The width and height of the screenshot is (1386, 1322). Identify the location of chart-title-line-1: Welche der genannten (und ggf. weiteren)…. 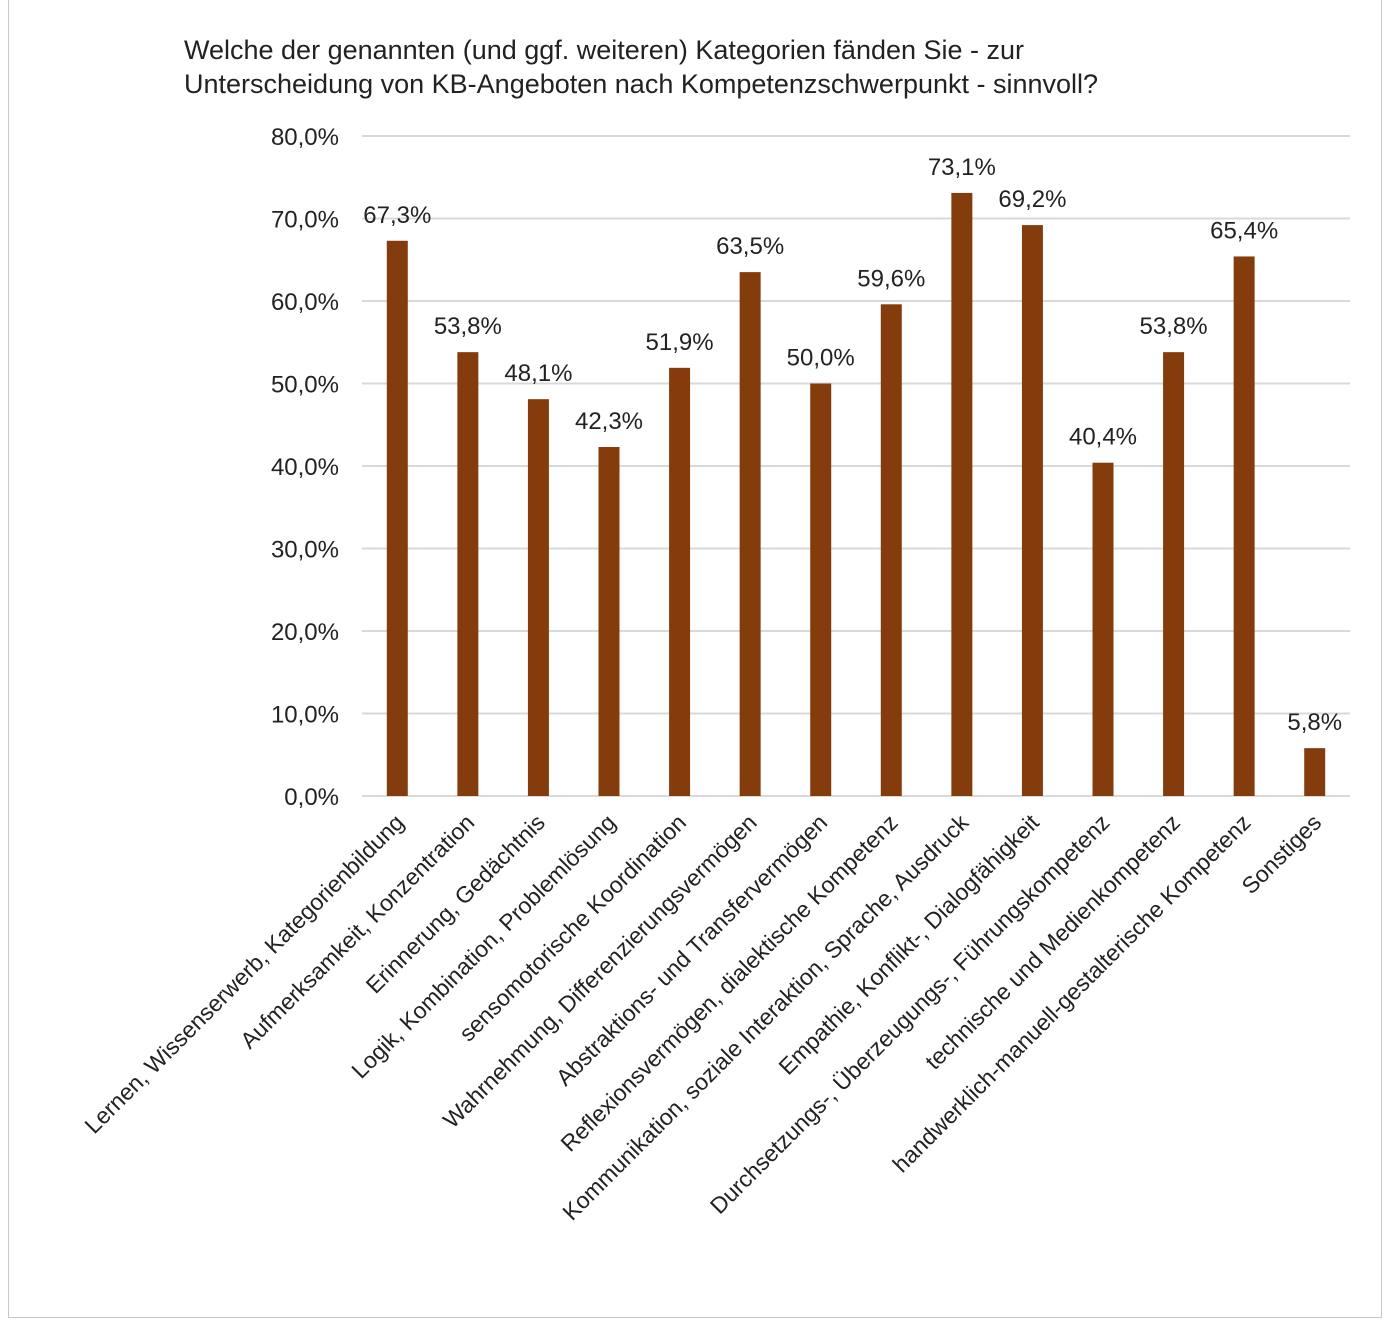
(604, 50).